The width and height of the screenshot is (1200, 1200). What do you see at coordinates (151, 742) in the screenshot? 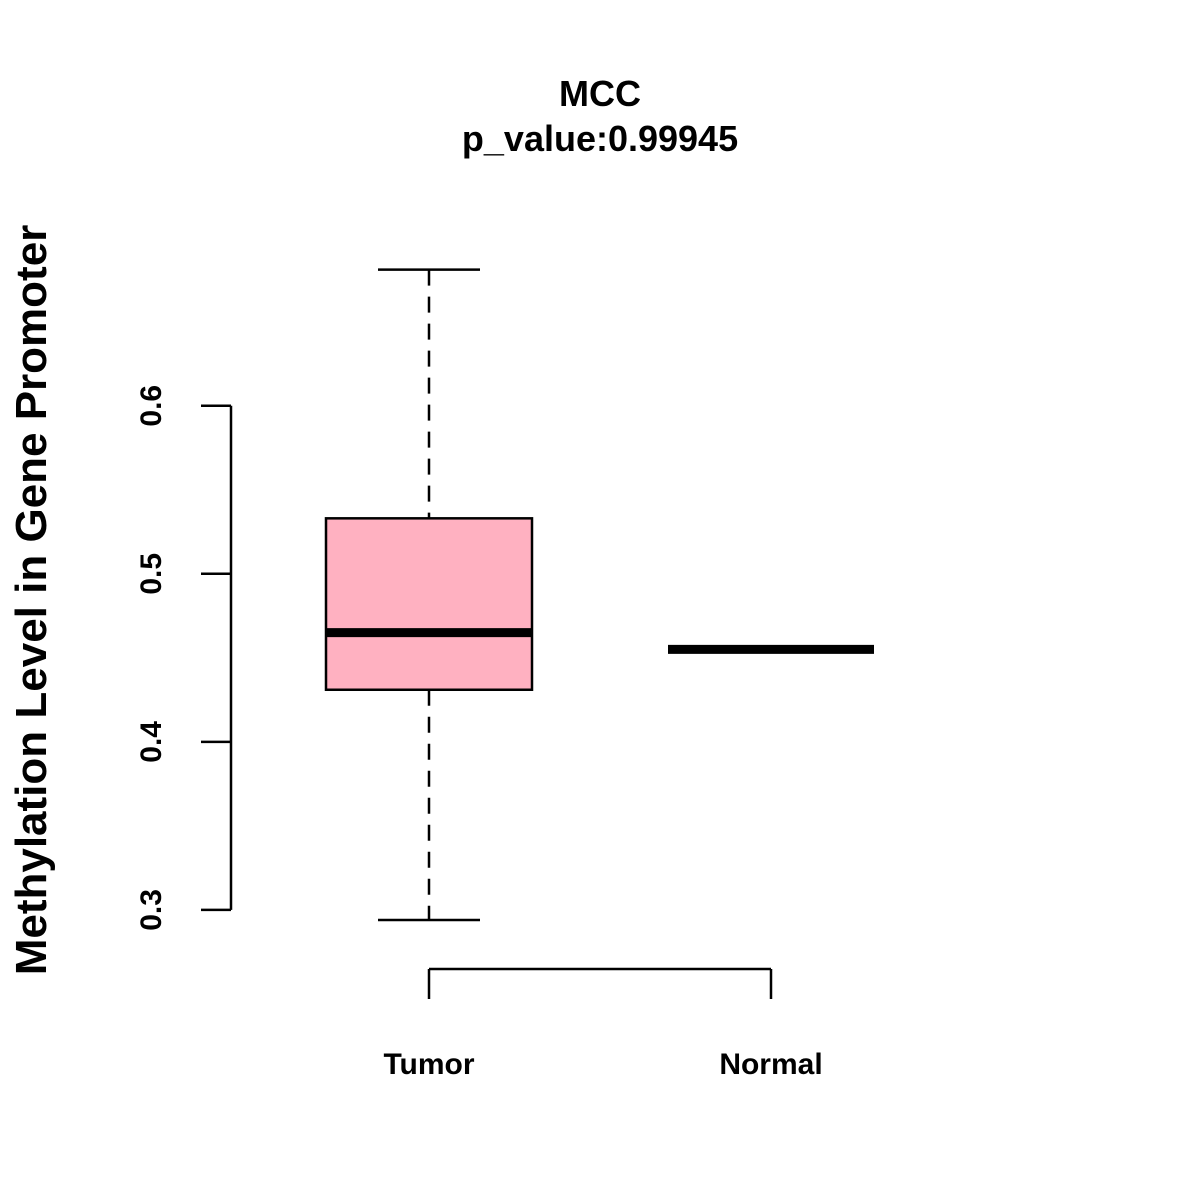
I see `y-tick-label: 0.4` at bounding box center [151, 742].